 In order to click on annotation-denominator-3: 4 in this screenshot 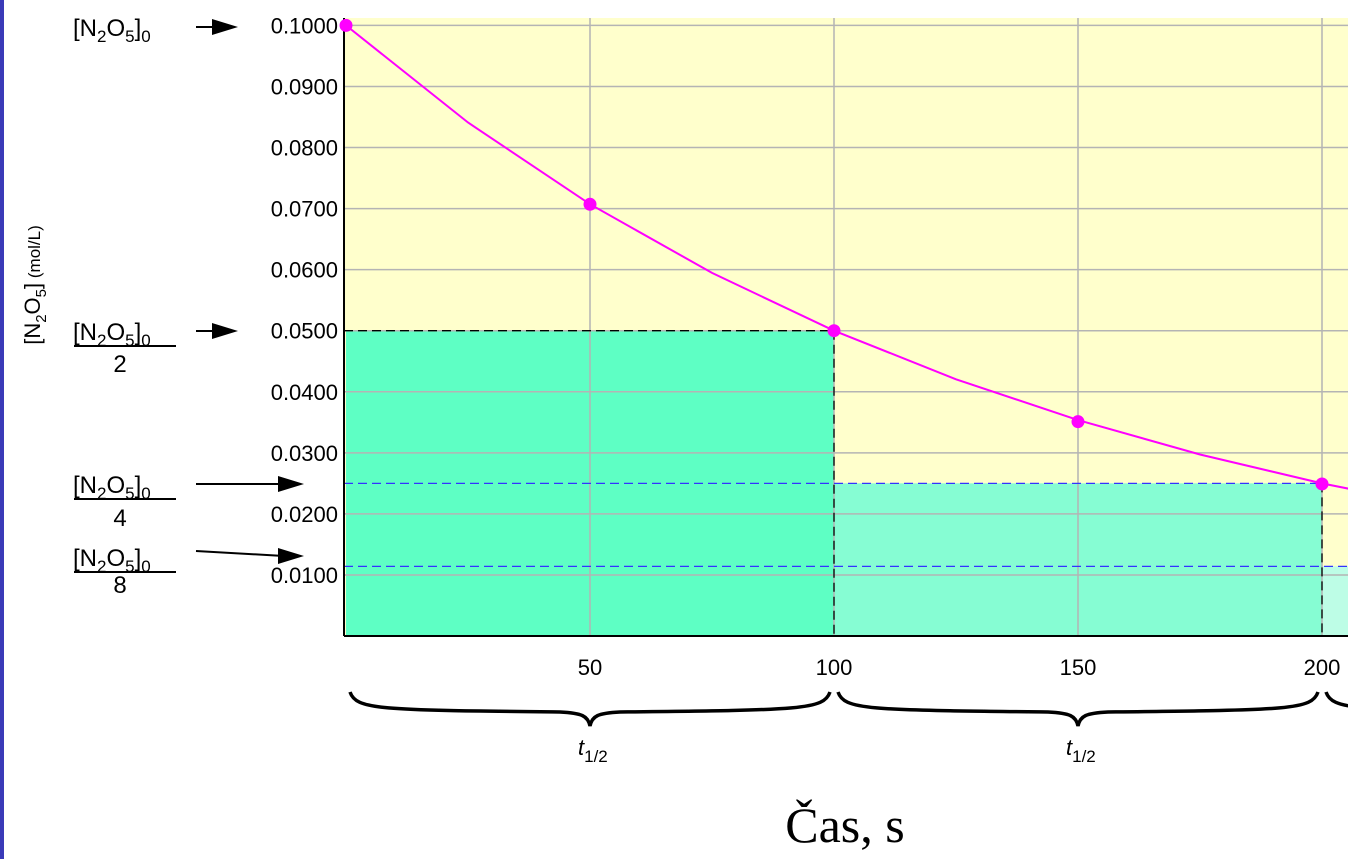, I will do `click(119, 518)`.